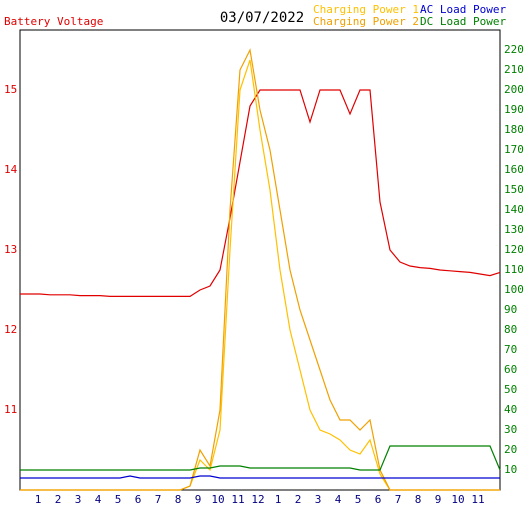 This screenshot has height=510, width=527. I want to click on y2-tick-label: 140, so click(514, 209).